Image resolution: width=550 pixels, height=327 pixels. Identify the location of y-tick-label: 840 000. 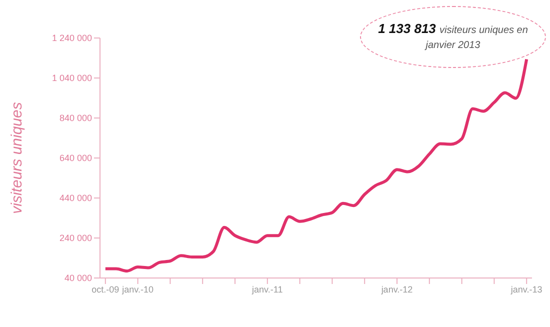
(75, 118).